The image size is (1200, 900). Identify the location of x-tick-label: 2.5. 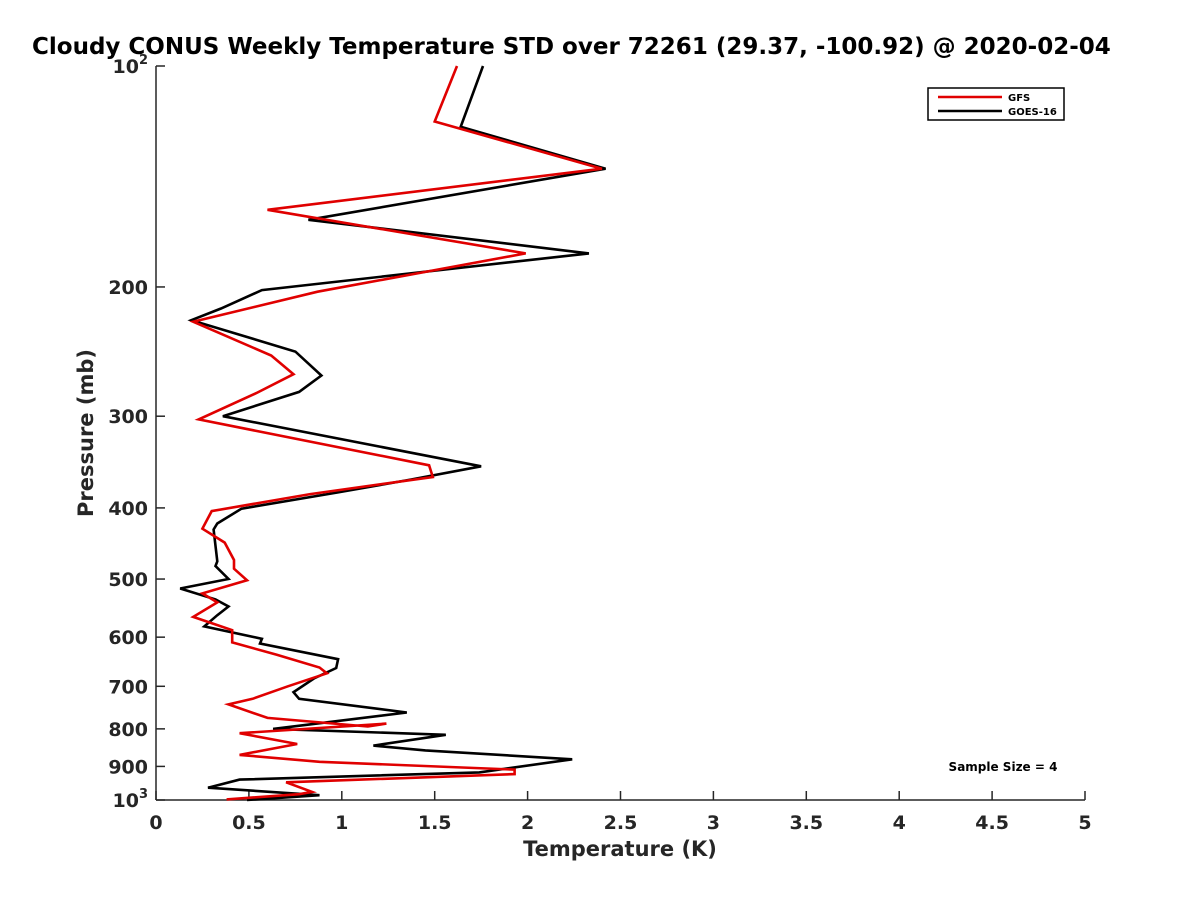
(621, 823).